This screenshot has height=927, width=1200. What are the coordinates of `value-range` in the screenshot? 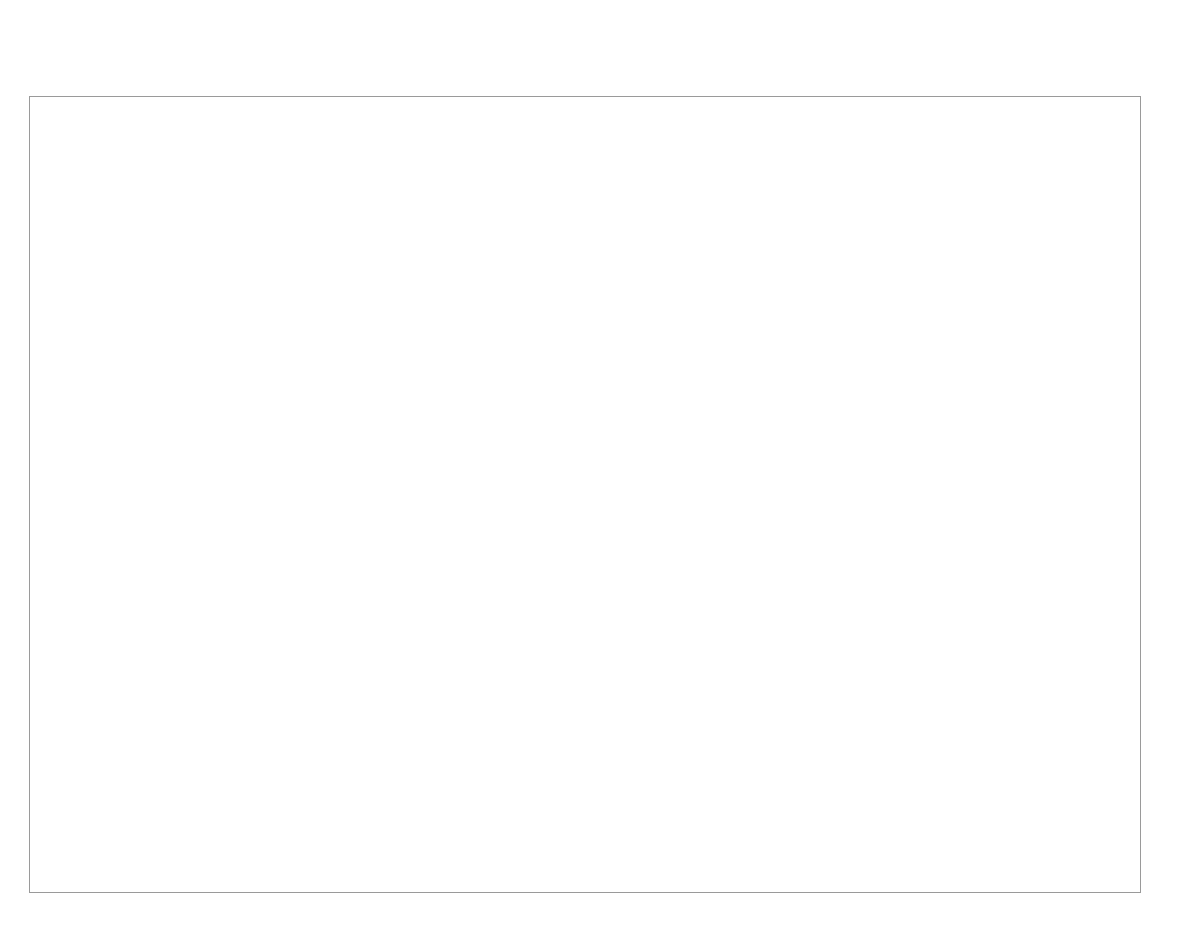 It's located at (736, 51).